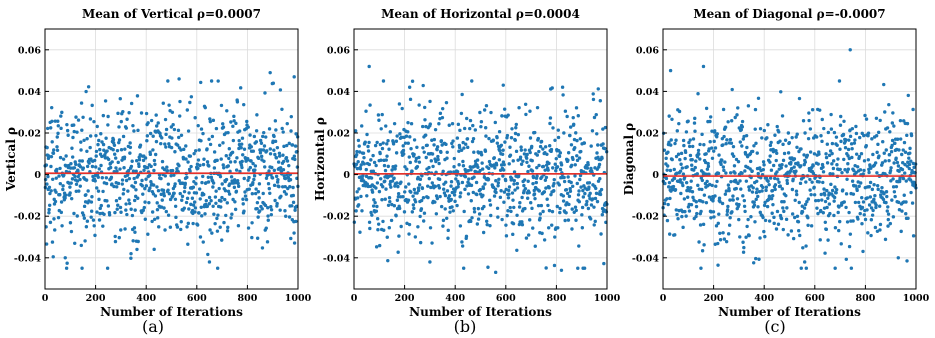 Image resolution: width=935 pixels, height=338 pixels. Describe the element at coordinates (774, 326) in the screenshot. I see `panel-caption: (c)` at that location.